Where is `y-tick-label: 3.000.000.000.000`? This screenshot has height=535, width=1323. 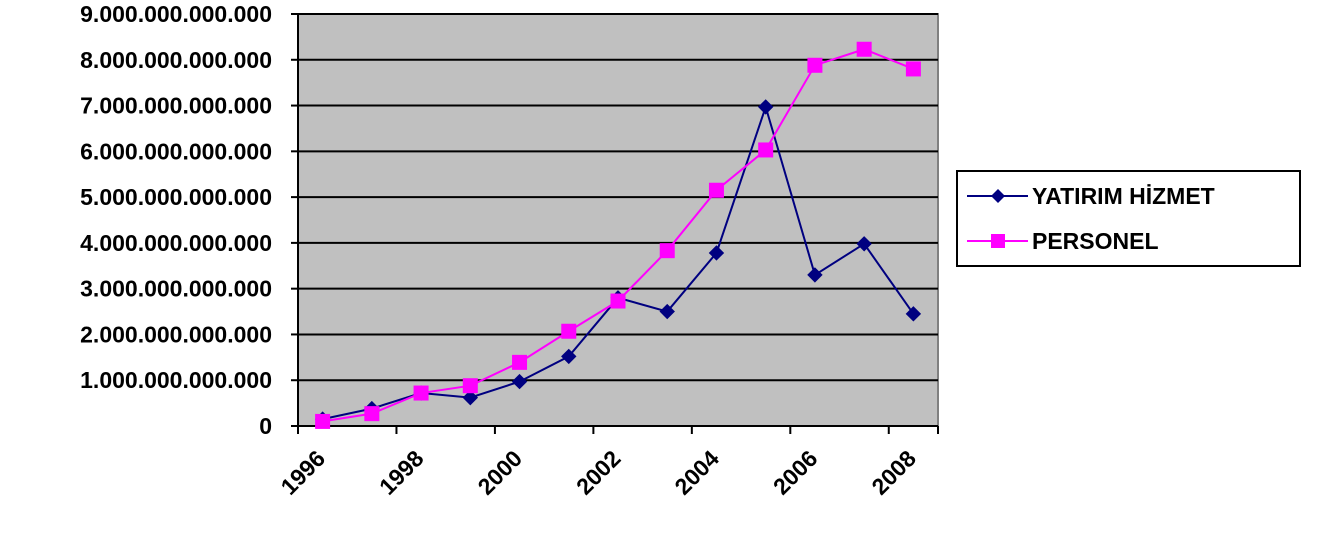 y-tick-label: 3.000.000.000.000 is located at coordinates (176, 289).